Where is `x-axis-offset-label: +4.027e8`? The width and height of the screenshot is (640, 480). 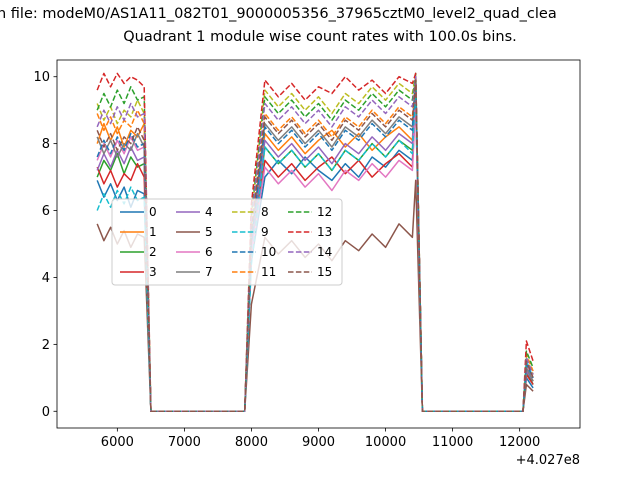 x-axis-offset-label: +4.027e8 is located at coordinates (548, 460).